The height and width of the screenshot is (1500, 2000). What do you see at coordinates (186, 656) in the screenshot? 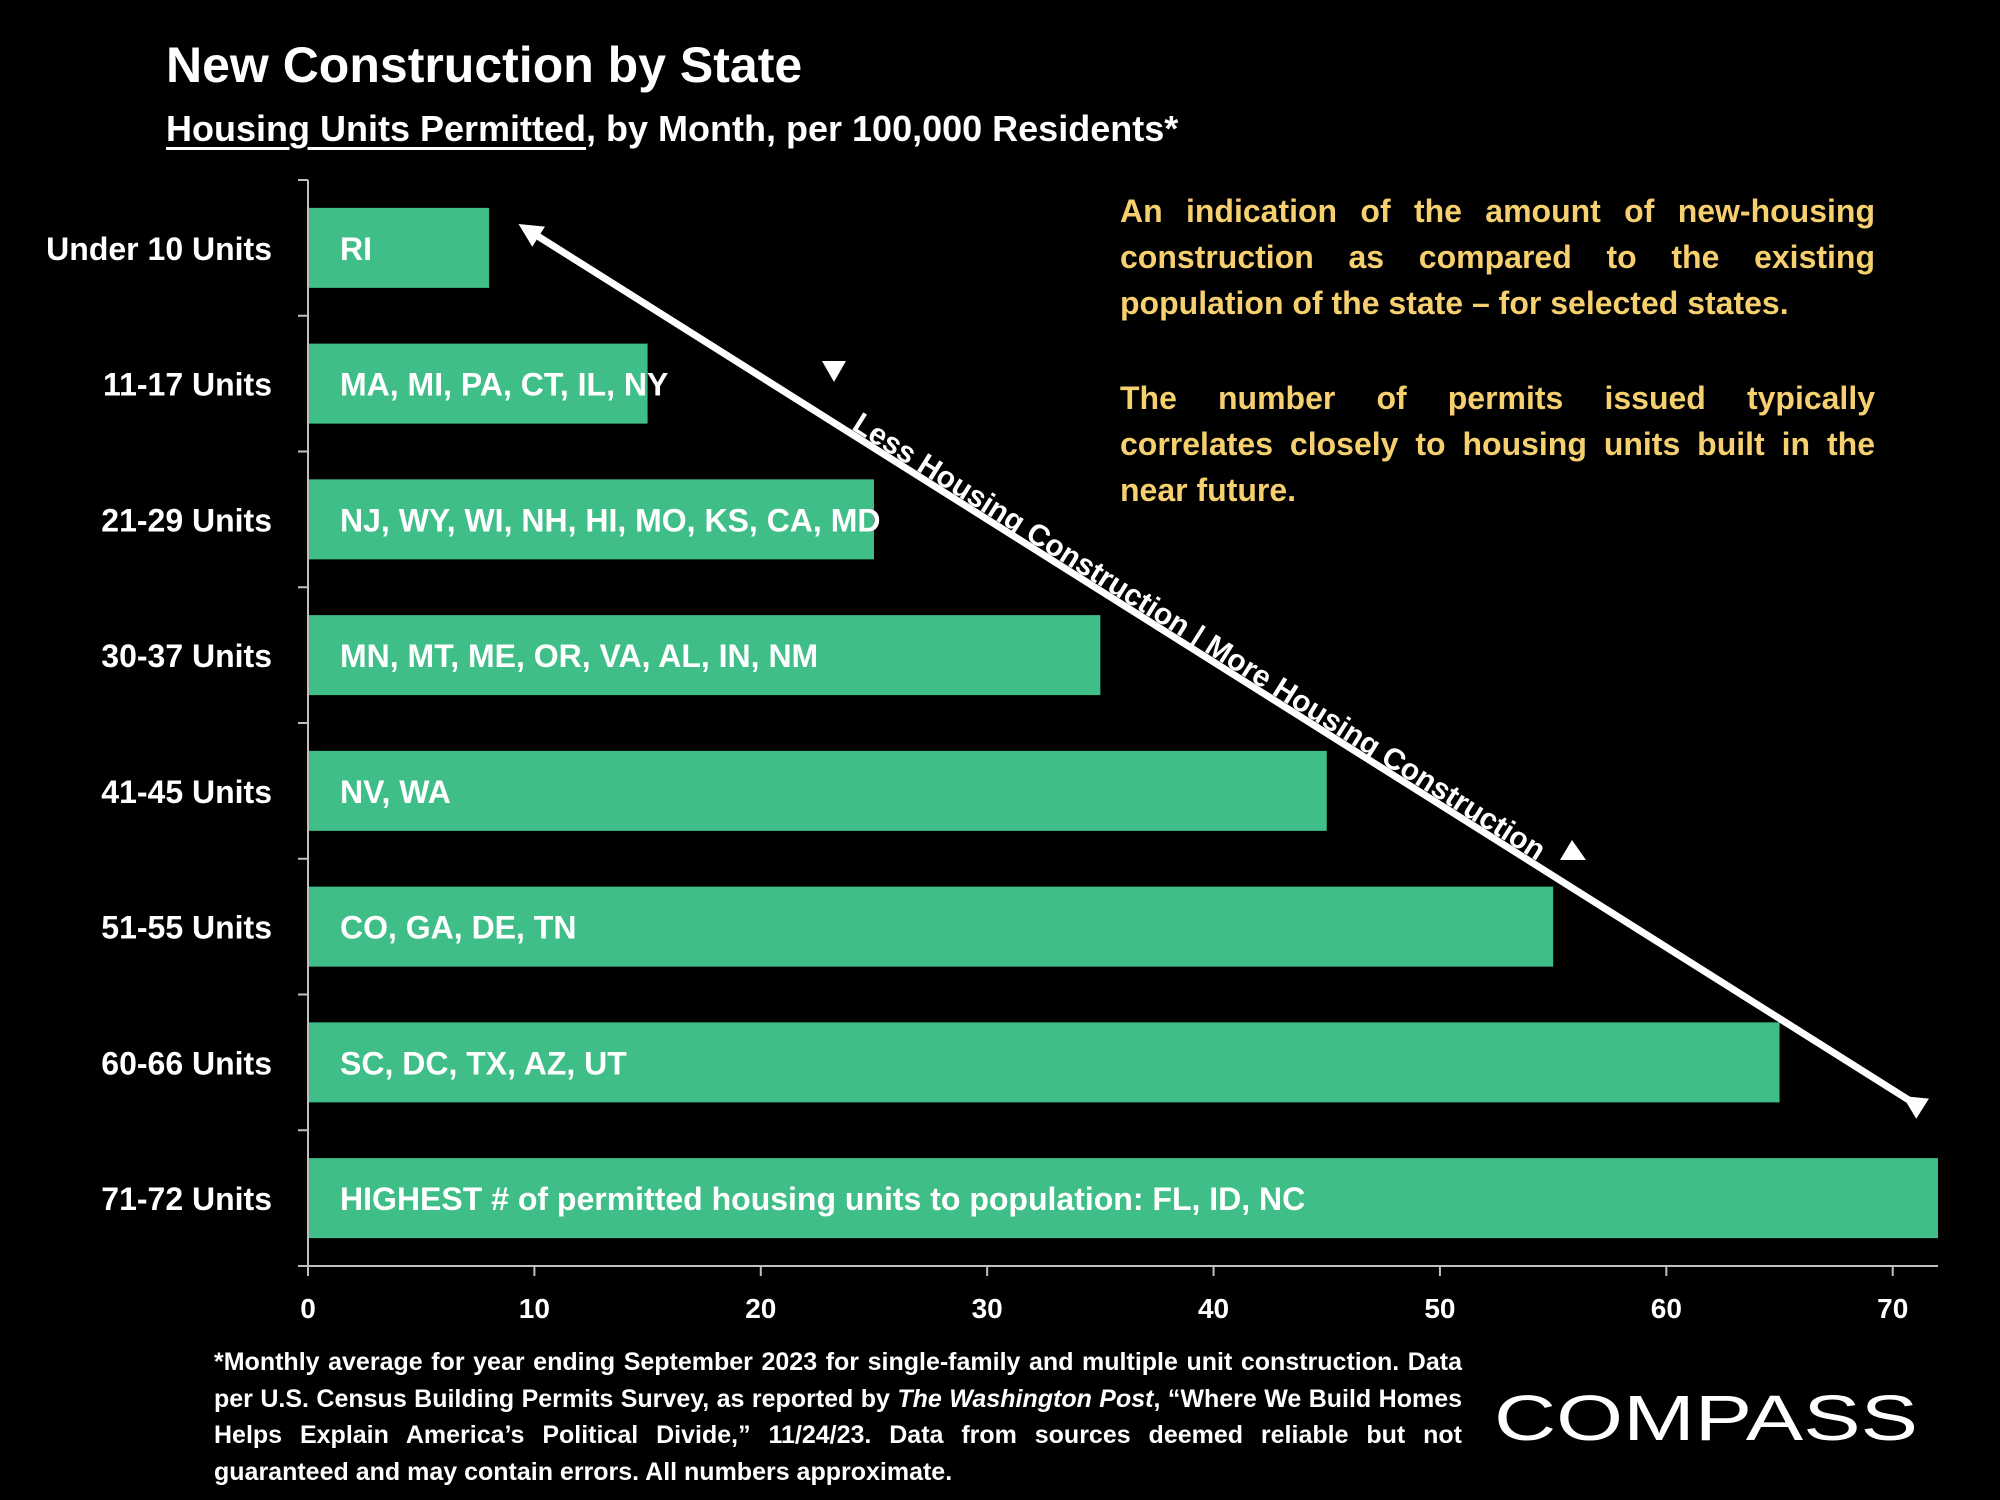
I see `category-label: 30-37 Units` at bounding box center [186, 656].